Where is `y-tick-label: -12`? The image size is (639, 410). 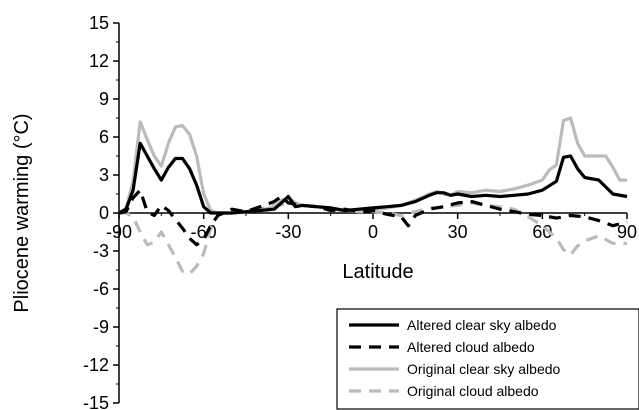
y-tick-label: -12 is located at coordinates (96, 365).